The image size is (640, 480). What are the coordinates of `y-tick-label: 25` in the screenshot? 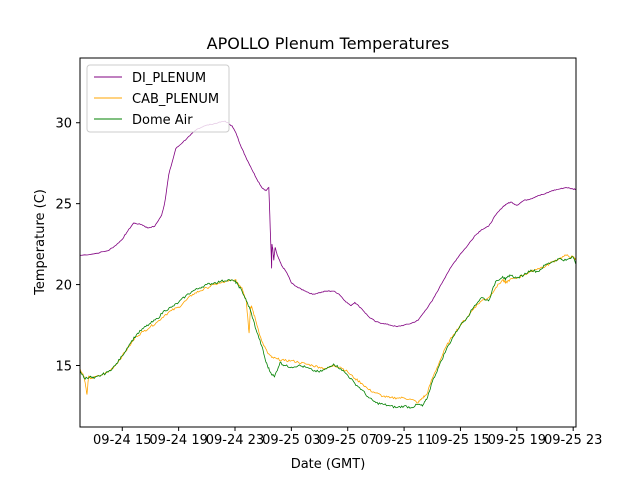 It's located at (63, 205).